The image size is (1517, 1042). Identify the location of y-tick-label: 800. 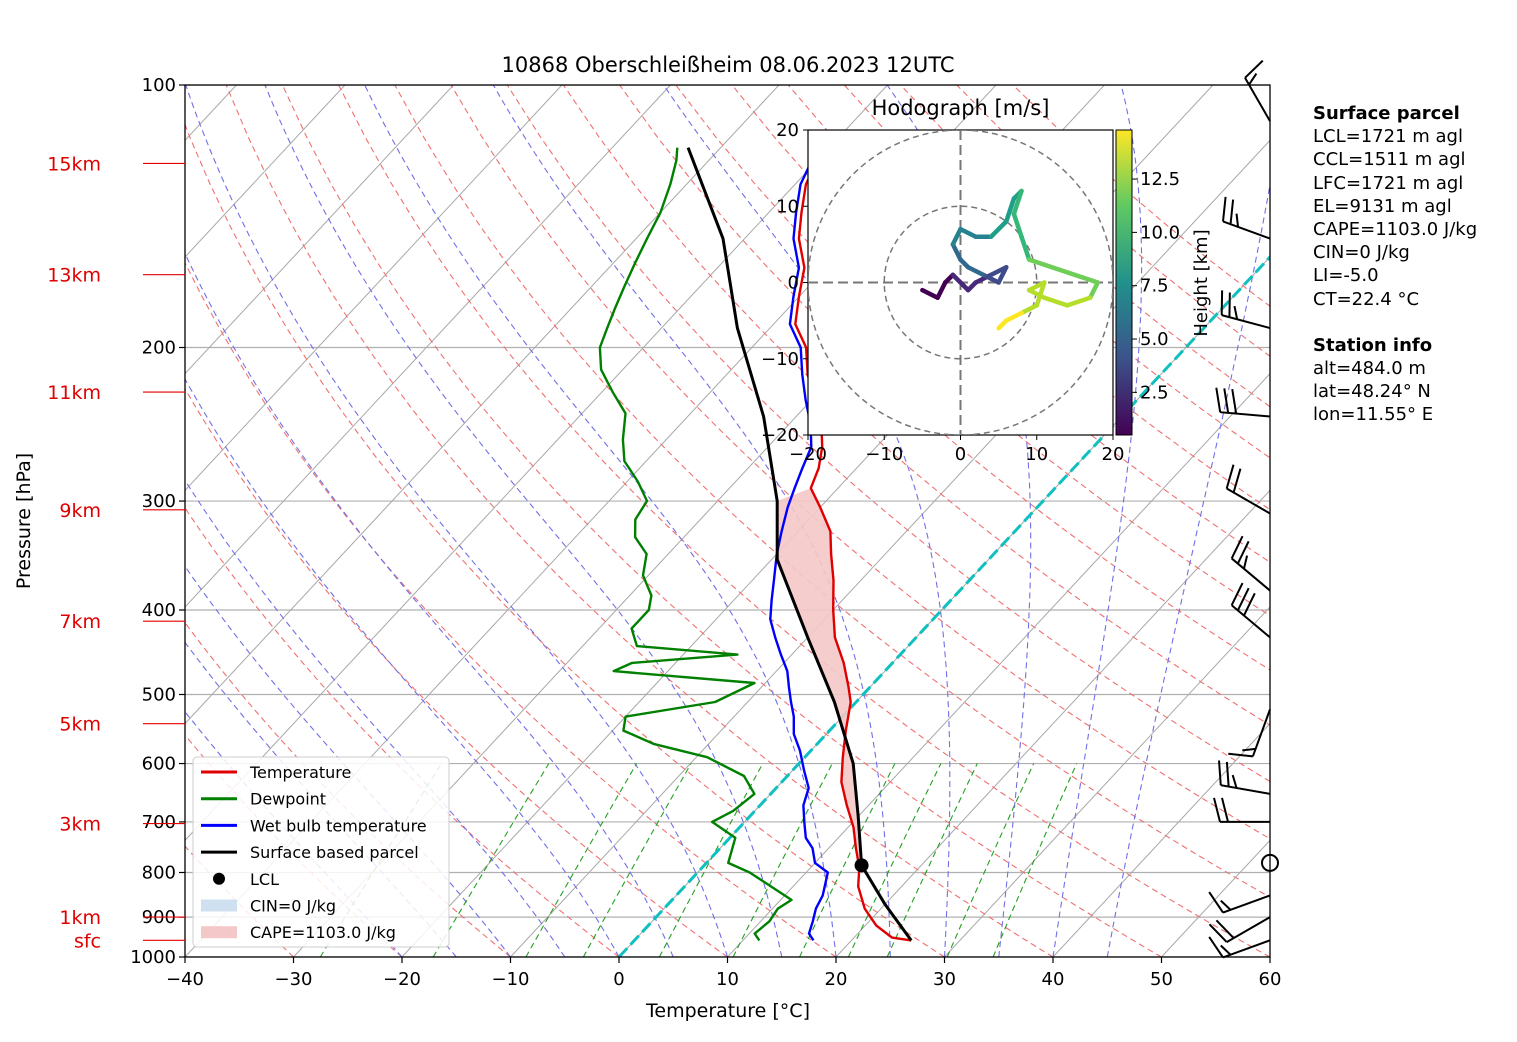
(159, 872).